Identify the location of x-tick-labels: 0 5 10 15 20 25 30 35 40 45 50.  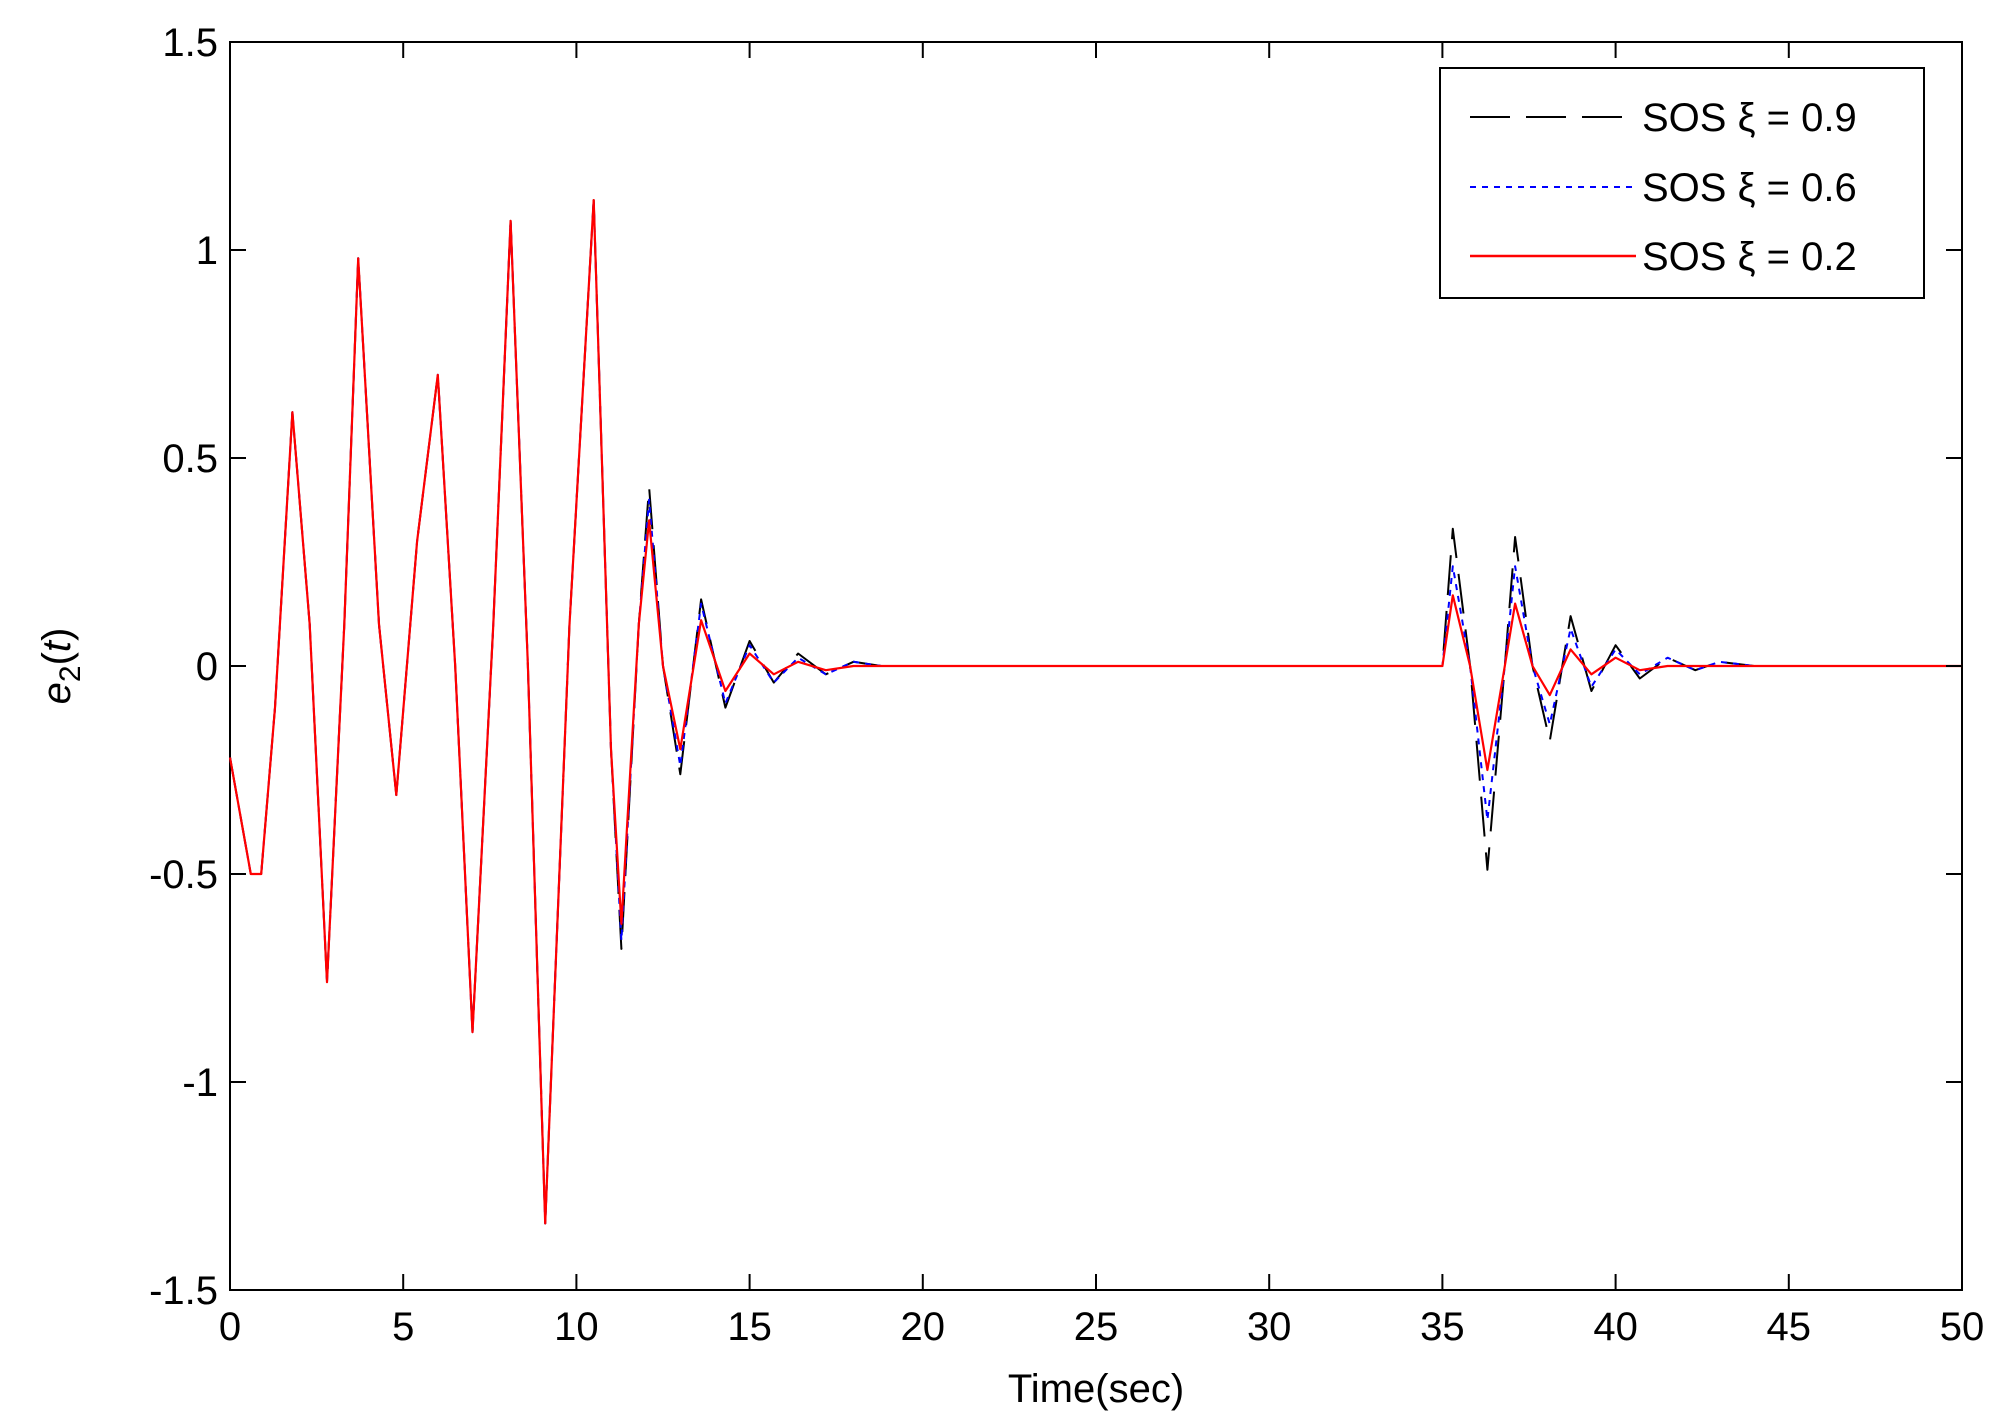
(1101, 1327).